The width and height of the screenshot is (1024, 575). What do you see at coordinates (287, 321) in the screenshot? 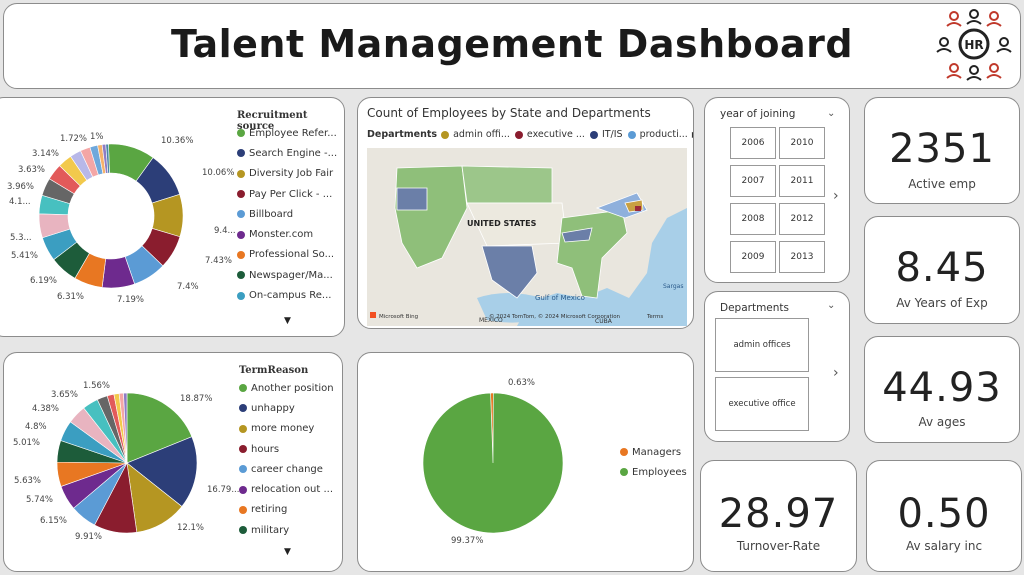
I see `scroll-down-icon: ▼` at bounding box center [287, 321].